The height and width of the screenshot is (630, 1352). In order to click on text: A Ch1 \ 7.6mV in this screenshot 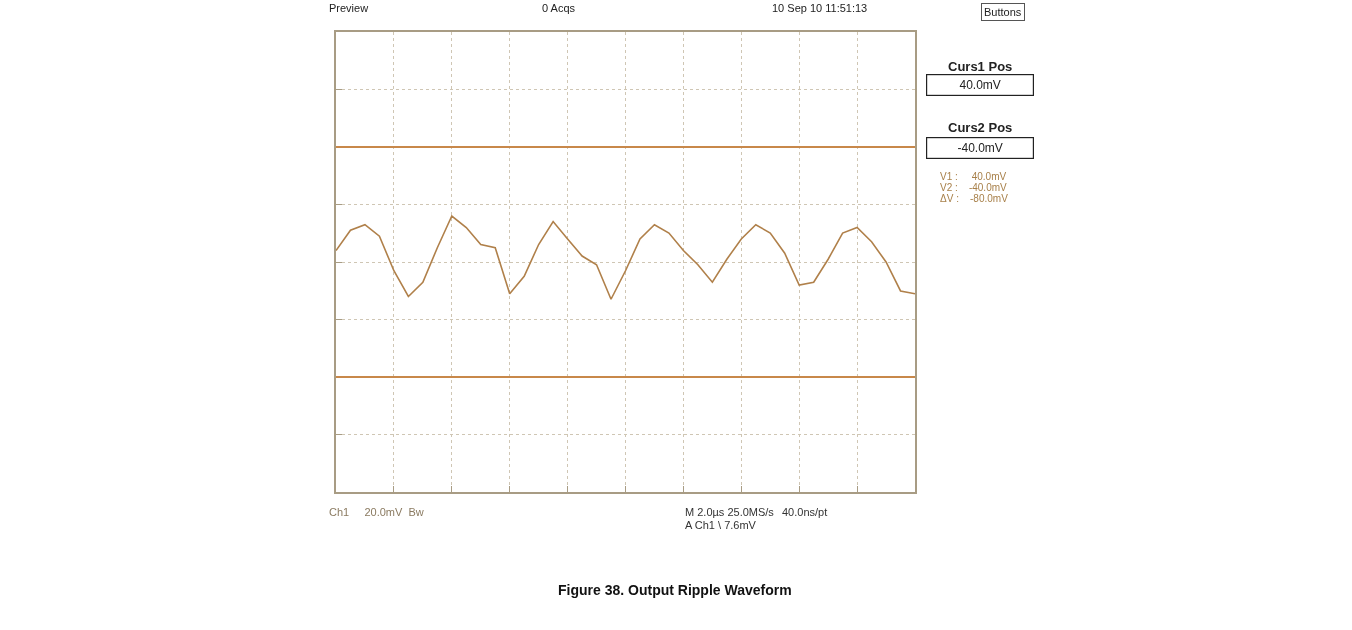, I will do `click(721, 525)`.